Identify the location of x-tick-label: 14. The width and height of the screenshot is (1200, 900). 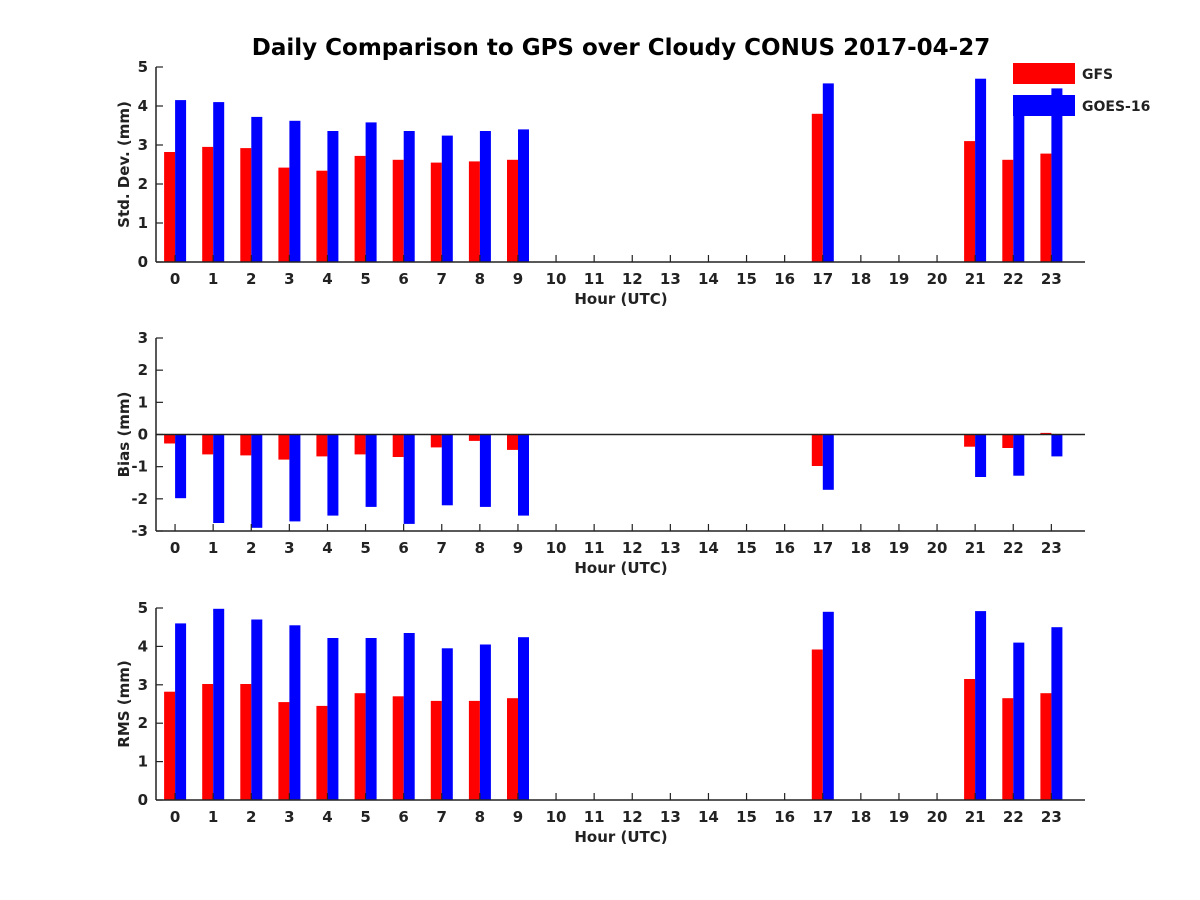
(708, 817).